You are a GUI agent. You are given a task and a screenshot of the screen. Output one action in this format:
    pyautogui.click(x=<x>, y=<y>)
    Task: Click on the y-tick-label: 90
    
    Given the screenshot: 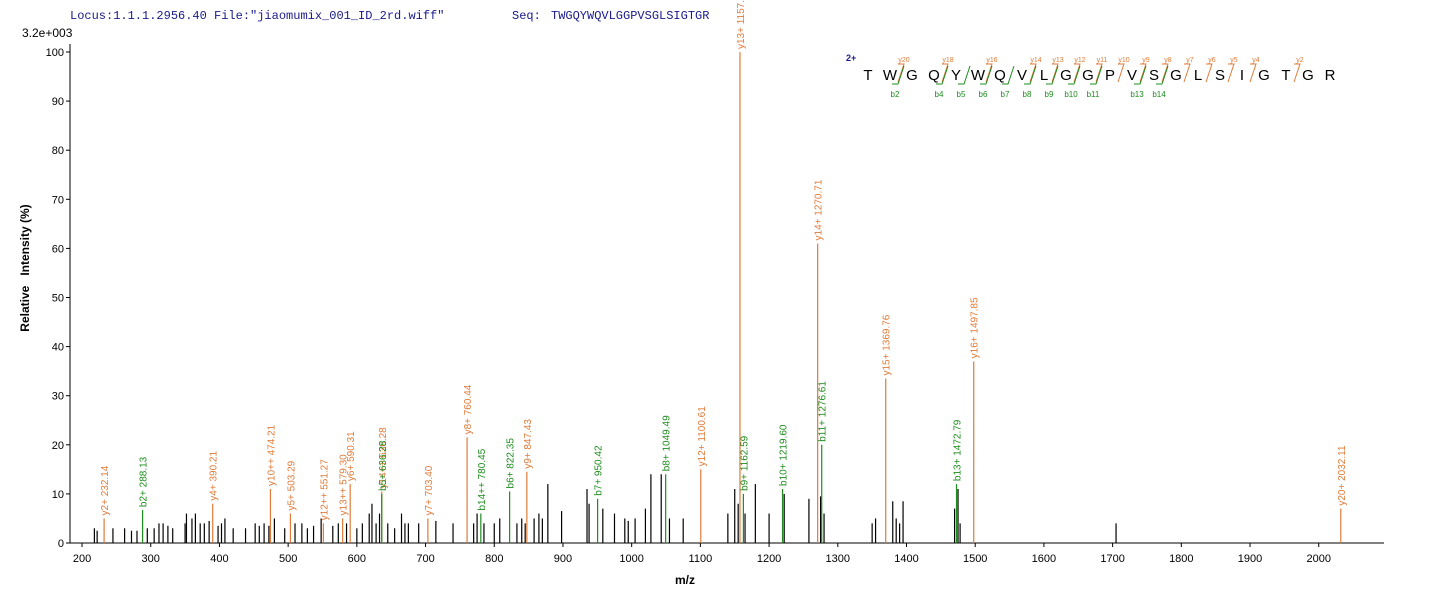 What is the action you would take?
    pyautogui.click(x=58, y=102)
    